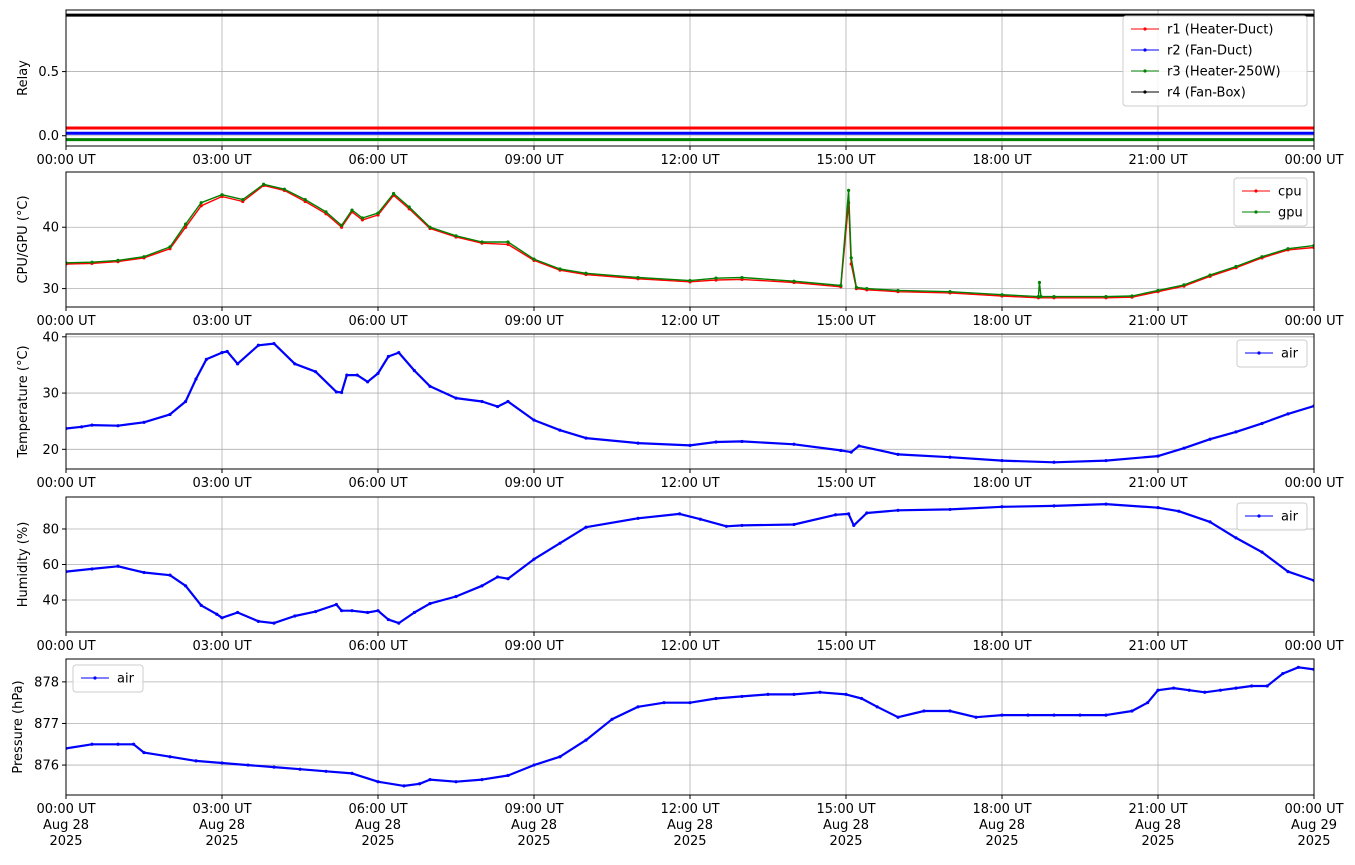 This screenshot has width=1355, height=865. Describe the element at coordinates (222, 825) in the screenshot. I see `x-tick-date-label: Aug 28` at that location.